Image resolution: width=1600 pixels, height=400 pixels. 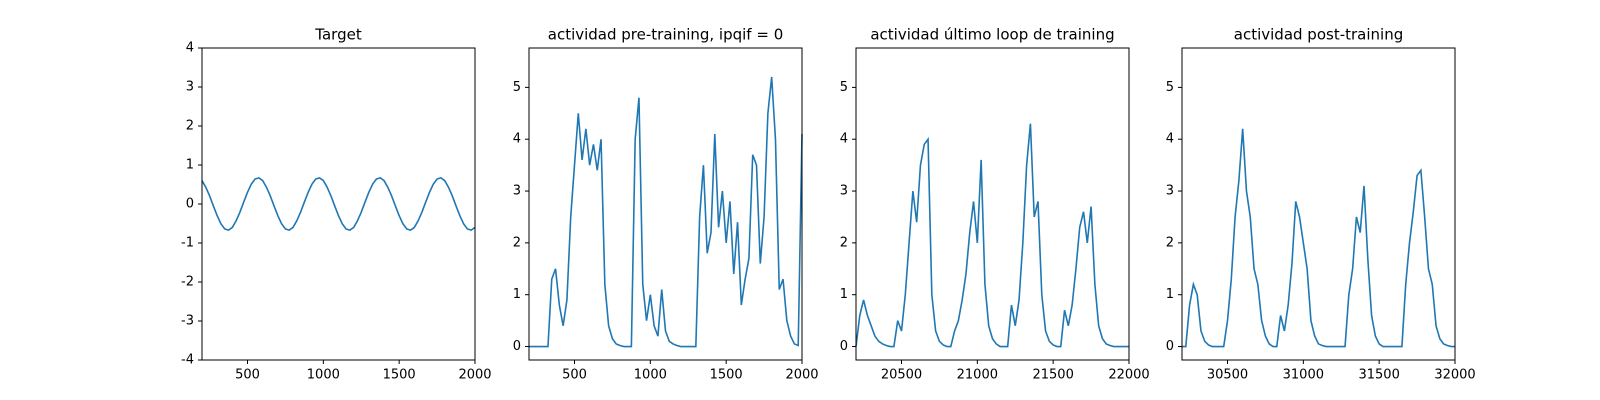 What do you see at coordinates (187, 243) in the screenshot?
I see `y-tick-label: -1` at bounding box center [187, 243].